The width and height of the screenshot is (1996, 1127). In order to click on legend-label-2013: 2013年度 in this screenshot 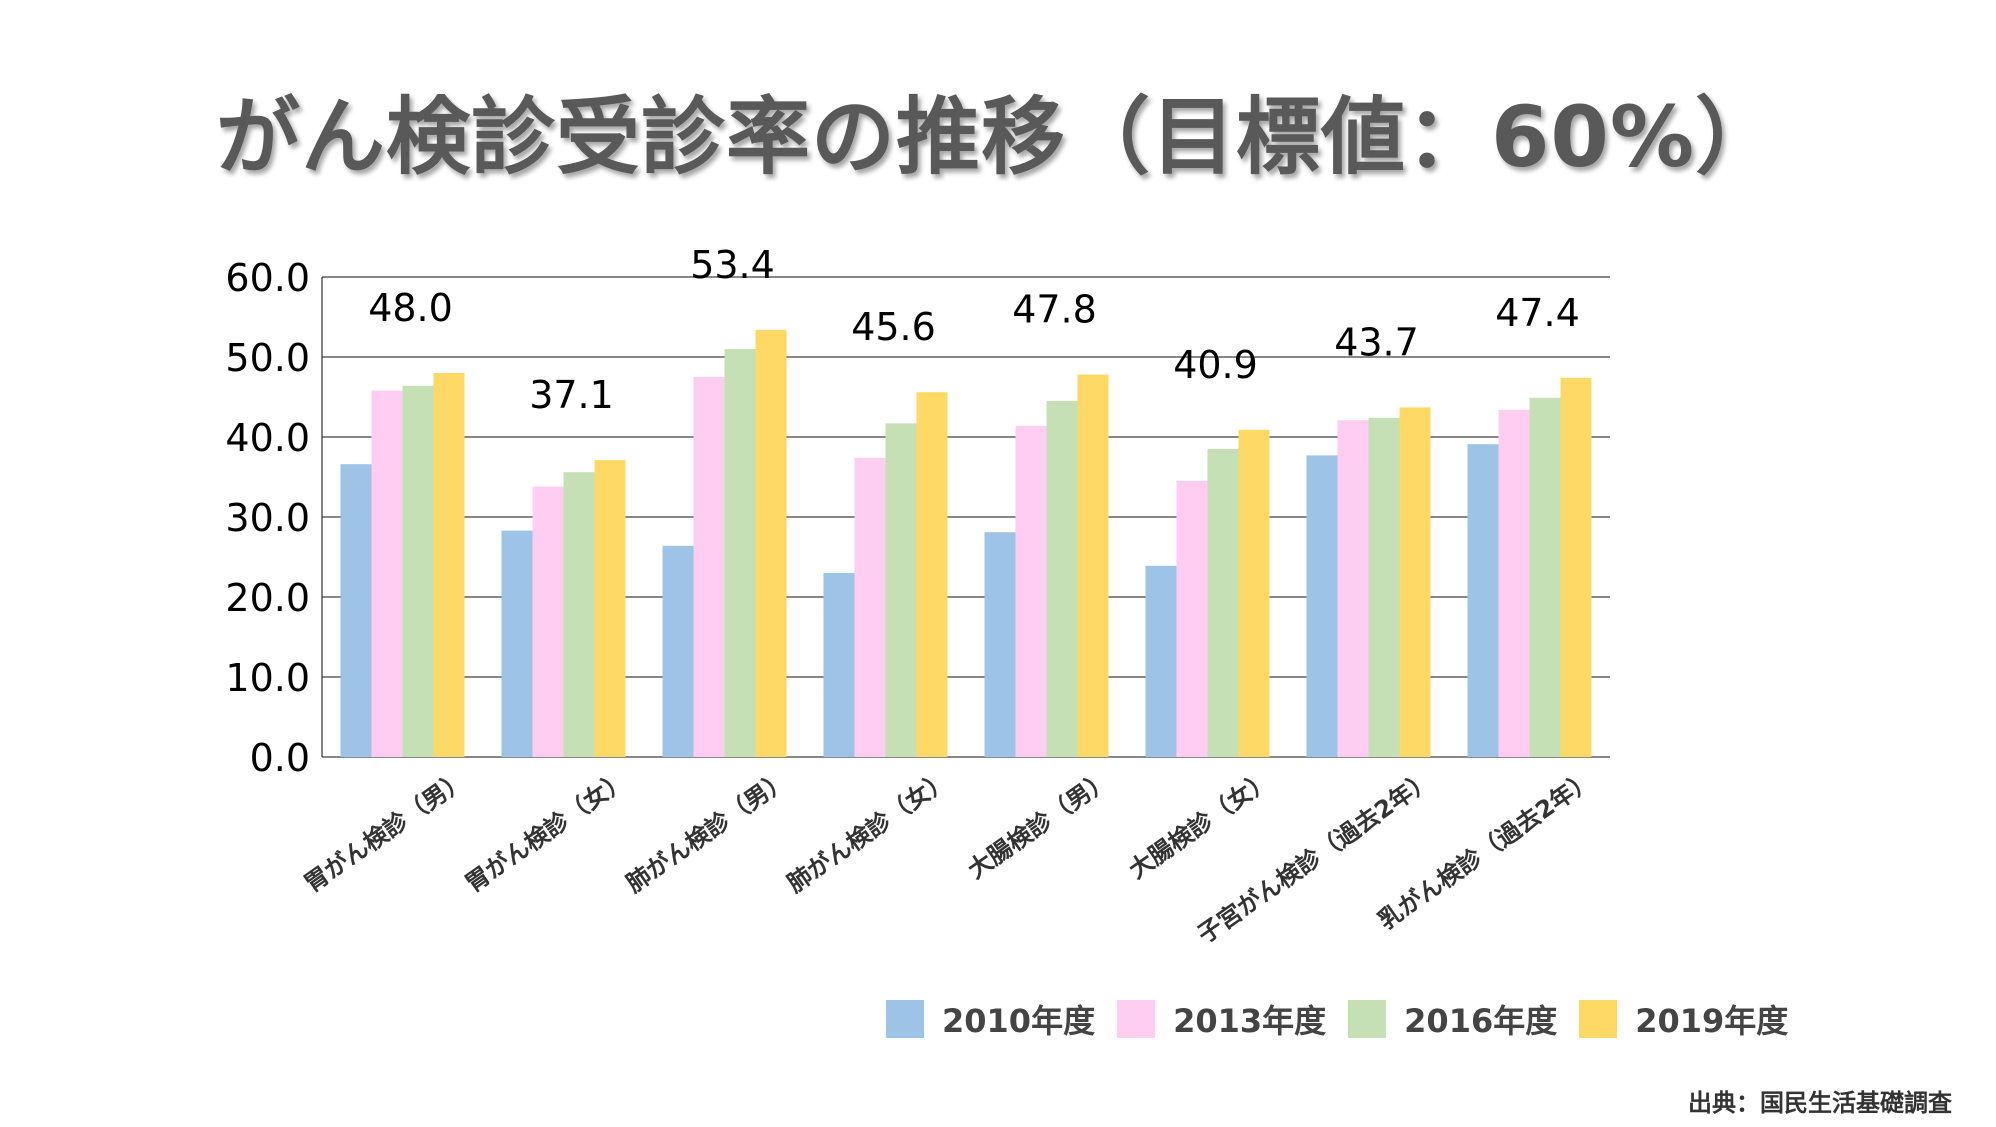, I will do `click(1250, 1021)`.